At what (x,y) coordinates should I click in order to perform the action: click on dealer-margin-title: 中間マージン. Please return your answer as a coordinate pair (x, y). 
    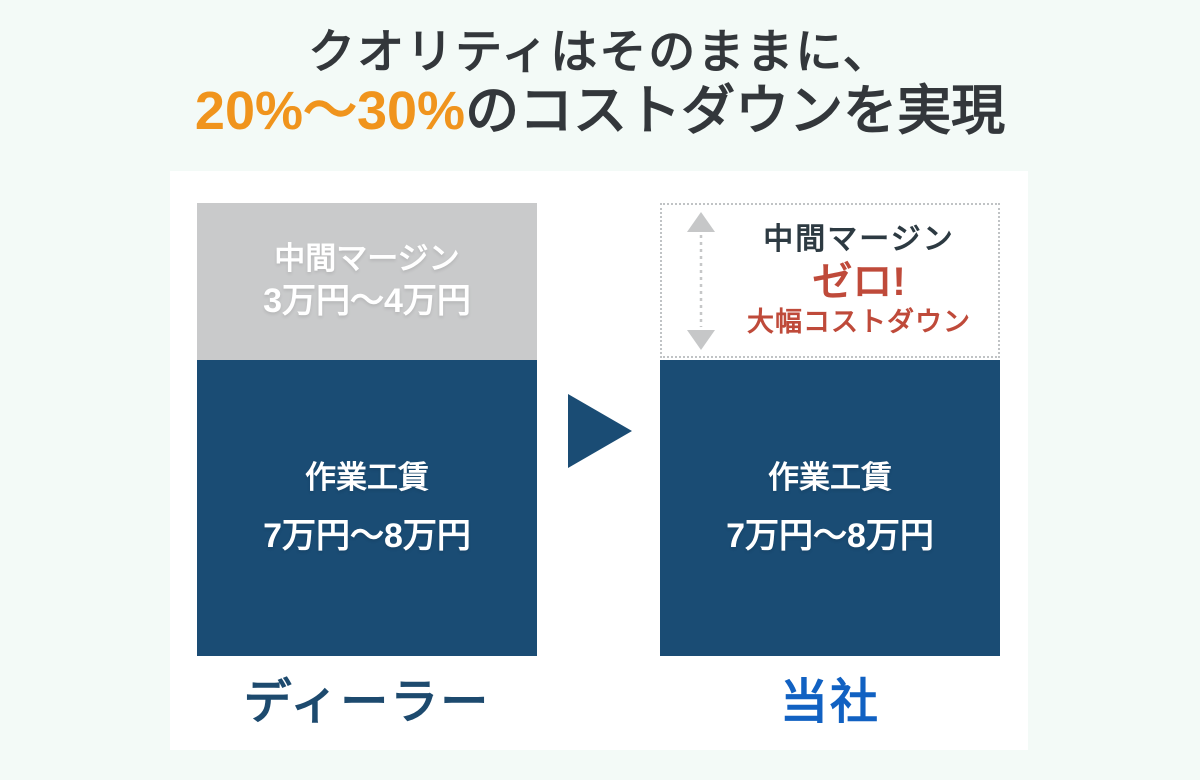
    Looking at the image, I should click on (367, 259).